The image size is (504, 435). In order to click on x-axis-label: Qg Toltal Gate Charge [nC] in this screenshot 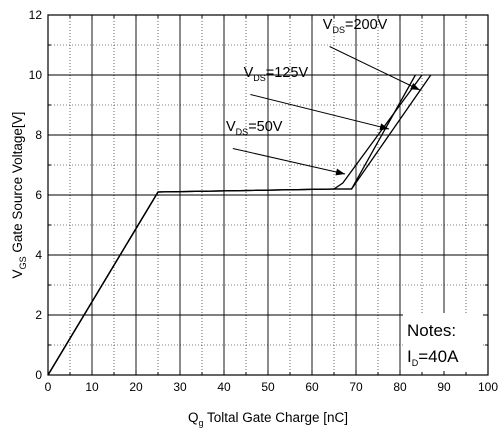, I will do `click(268, 419)`.